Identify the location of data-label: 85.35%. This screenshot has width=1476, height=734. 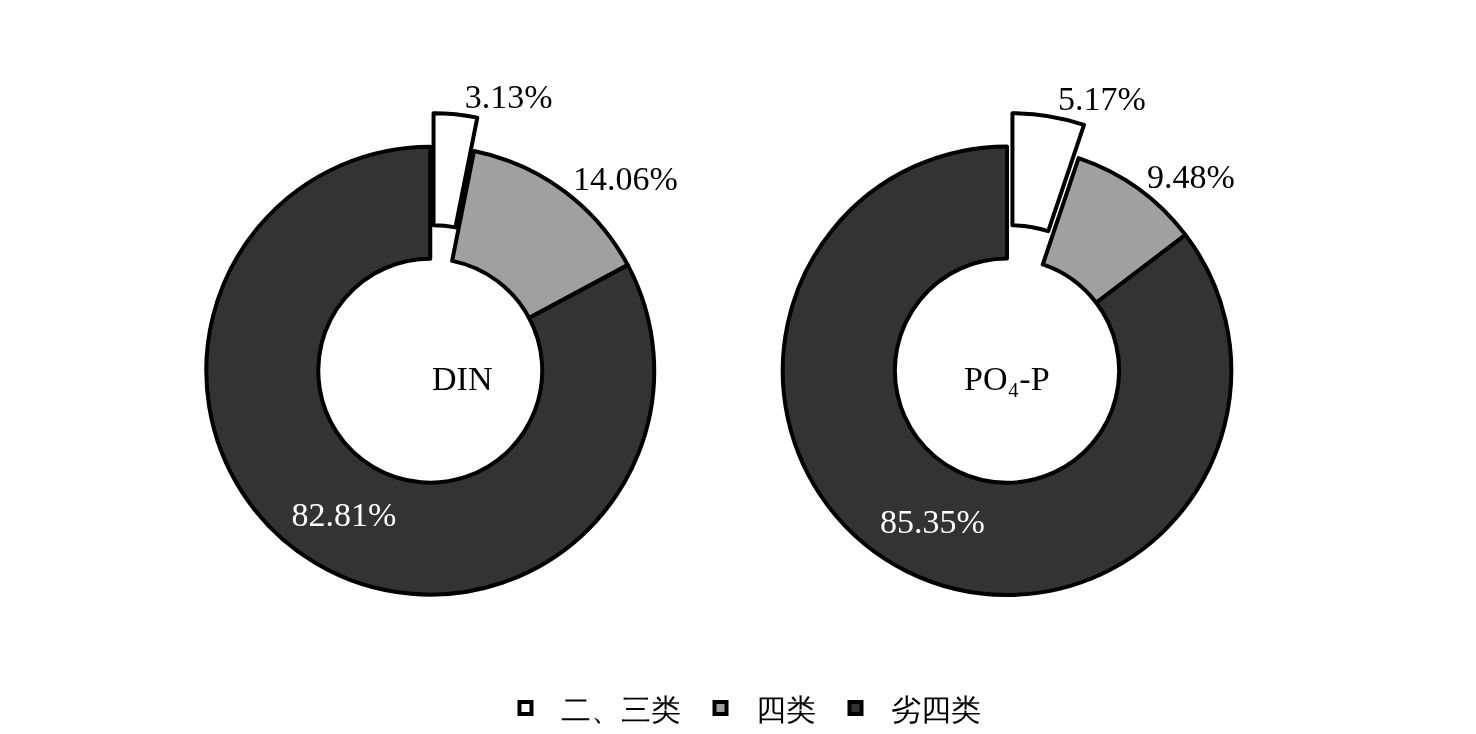
(932, 521).